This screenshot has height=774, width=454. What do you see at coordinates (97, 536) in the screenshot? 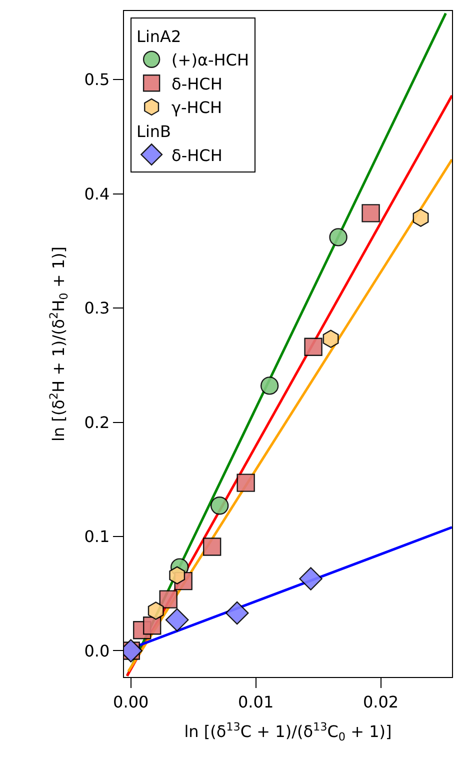
I see `y-tick-label: 0.1` at bounding box center [97, 536].